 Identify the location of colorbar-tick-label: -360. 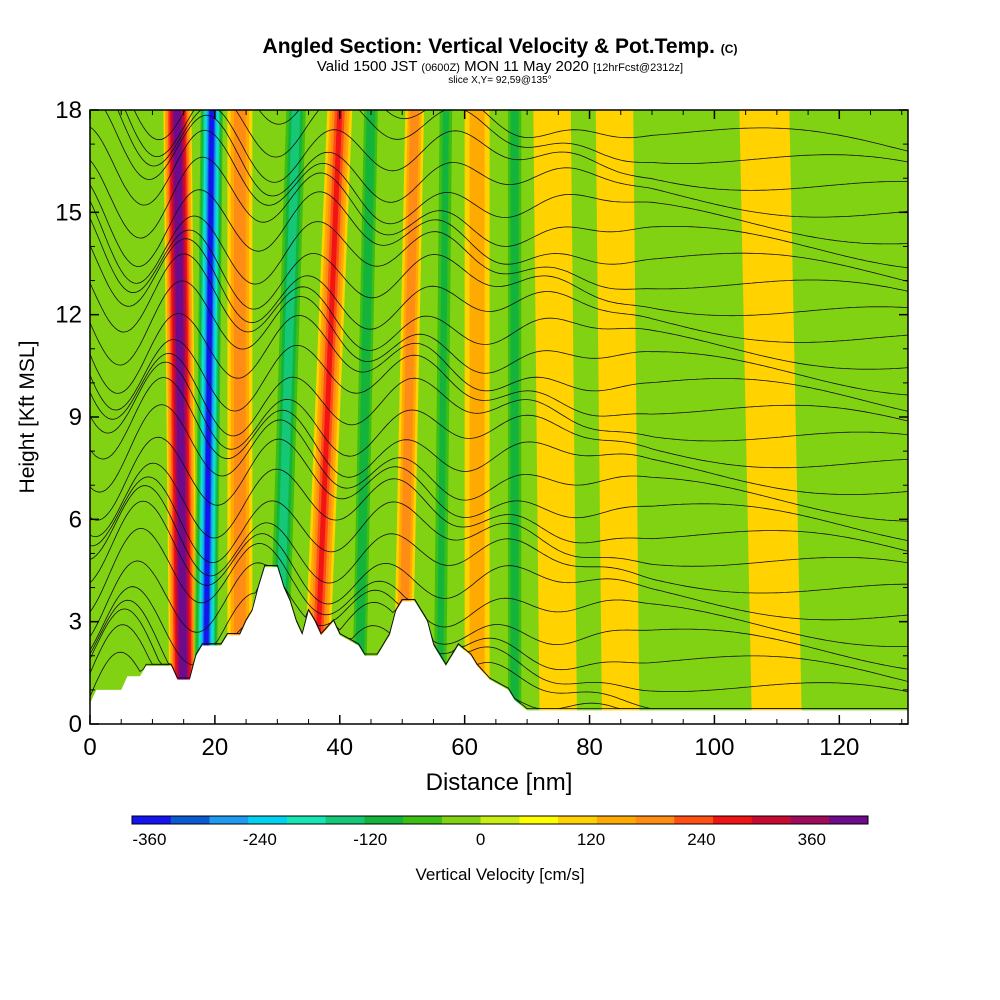
(149, 839).